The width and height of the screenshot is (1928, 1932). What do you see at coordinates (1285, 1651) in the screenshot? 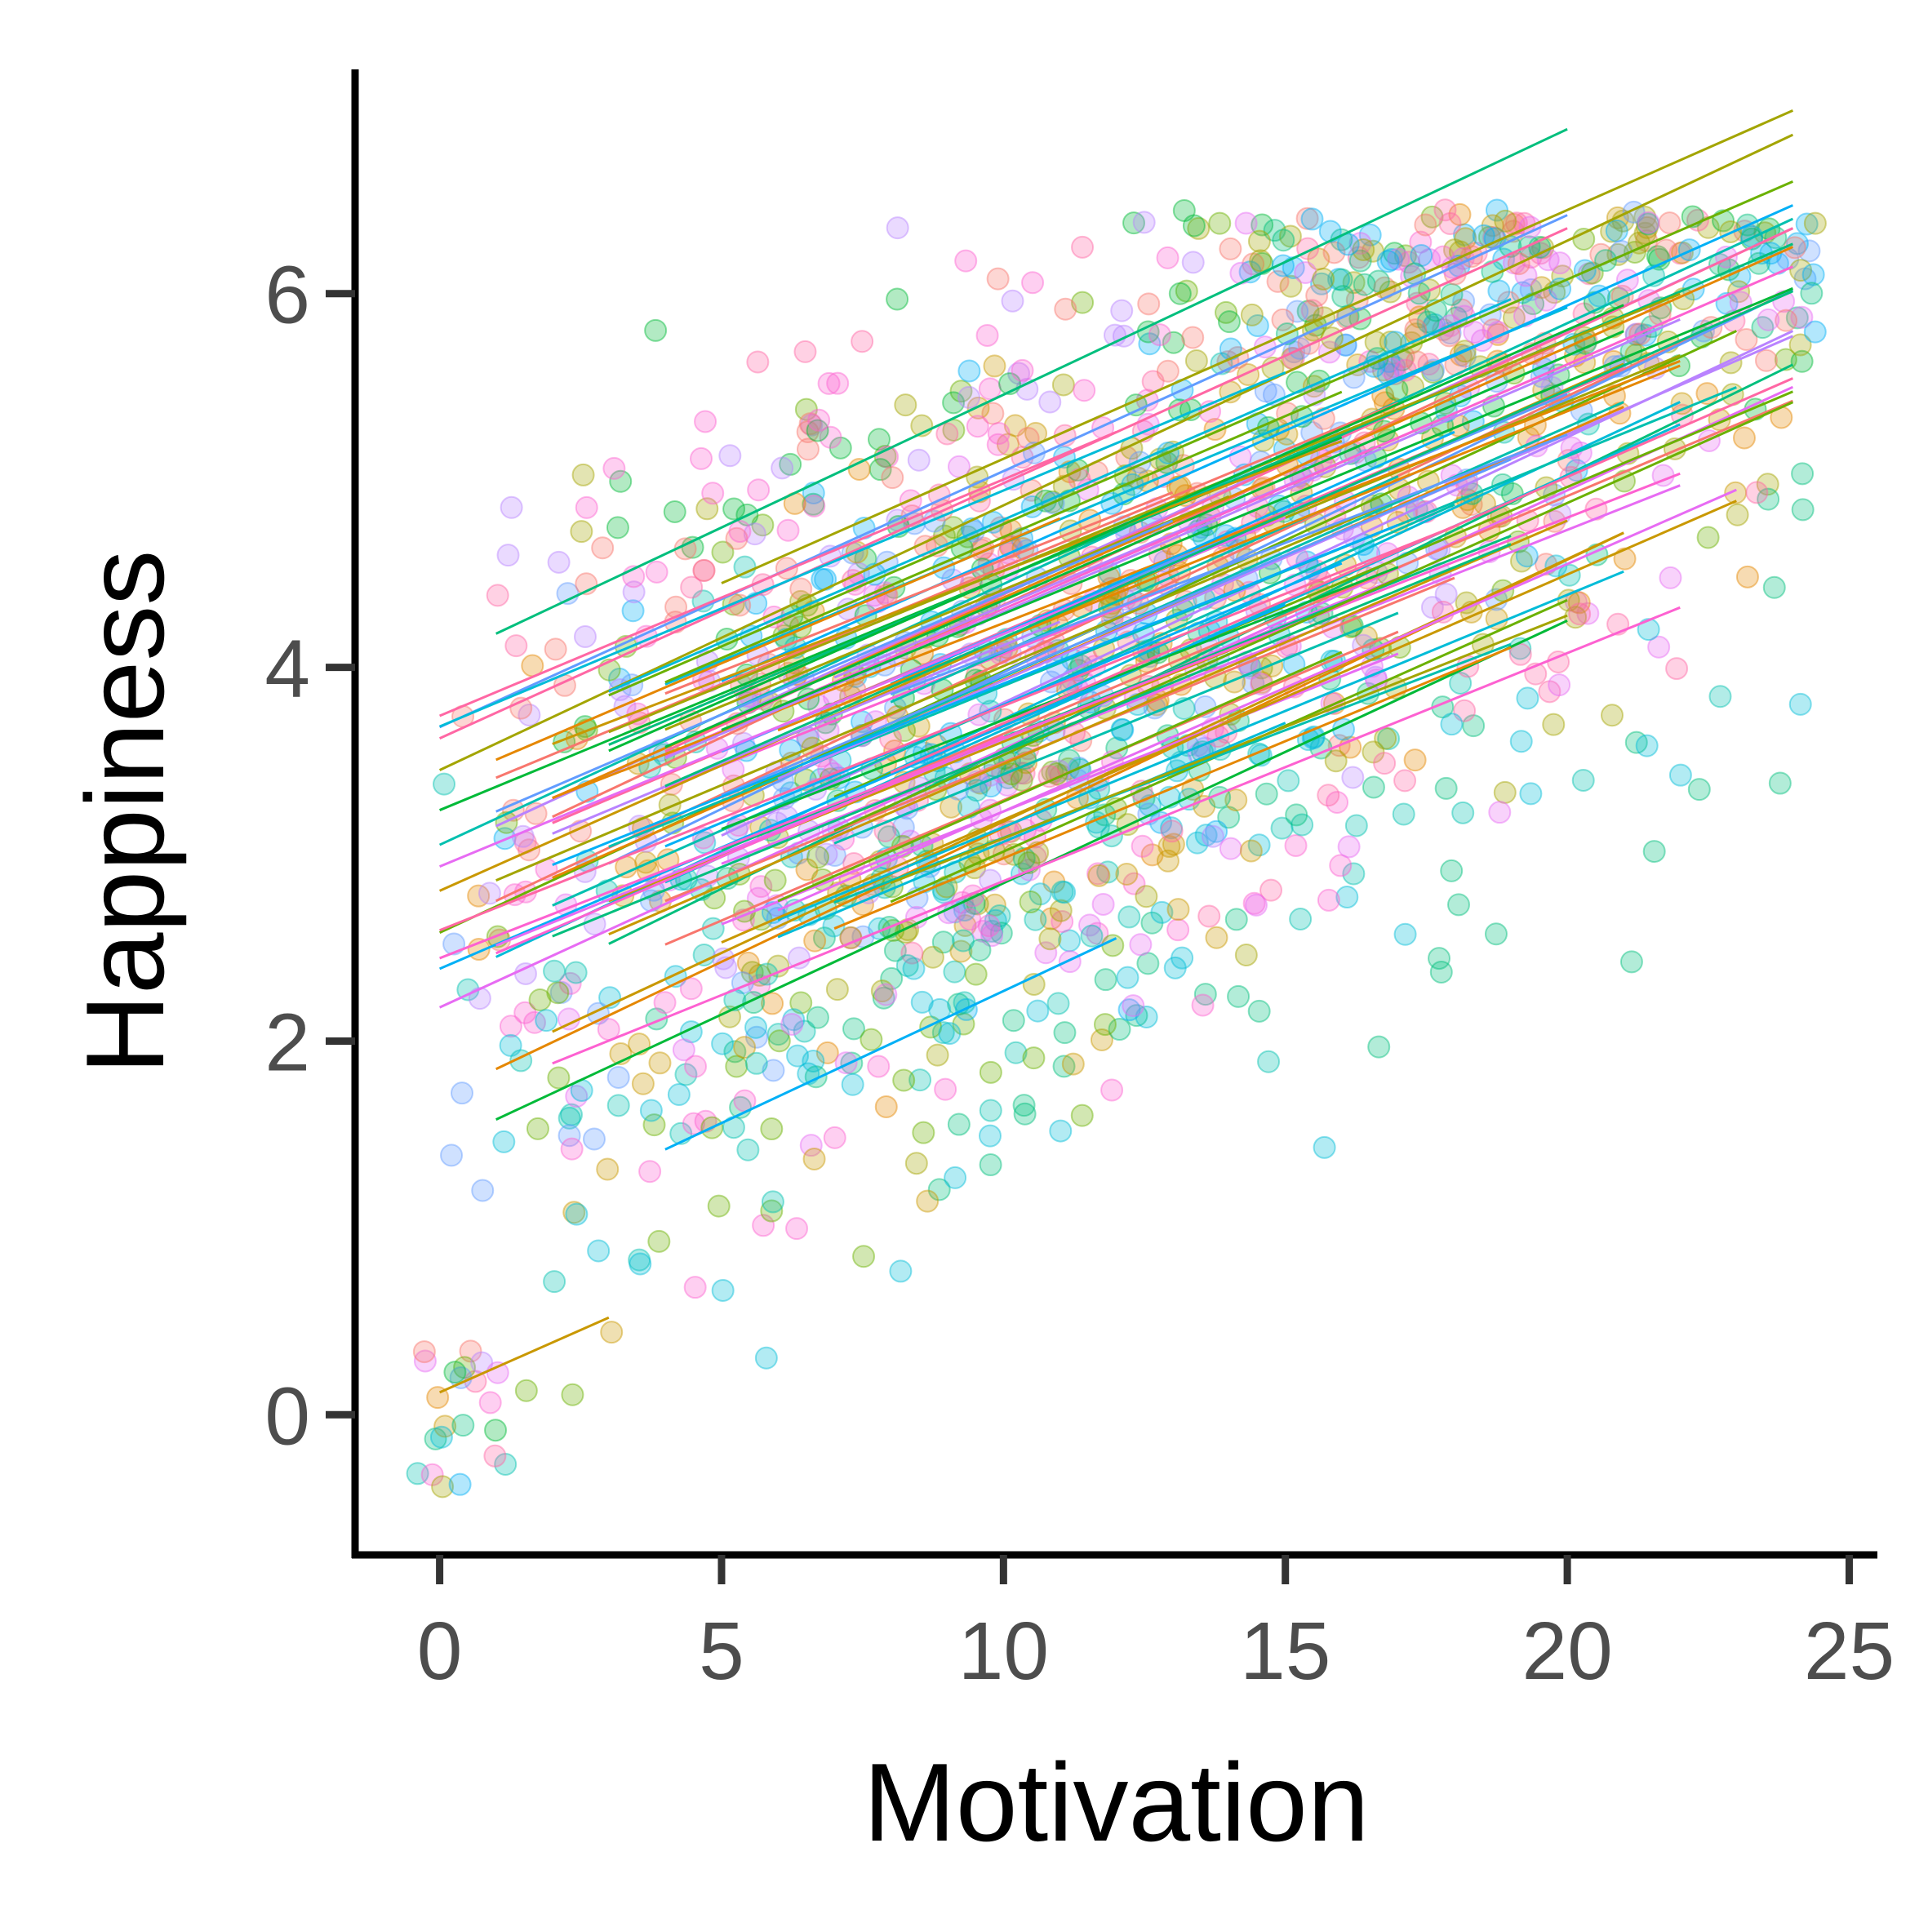
I see `x-tick-label: 15` at bounding box center [1285, 1651].